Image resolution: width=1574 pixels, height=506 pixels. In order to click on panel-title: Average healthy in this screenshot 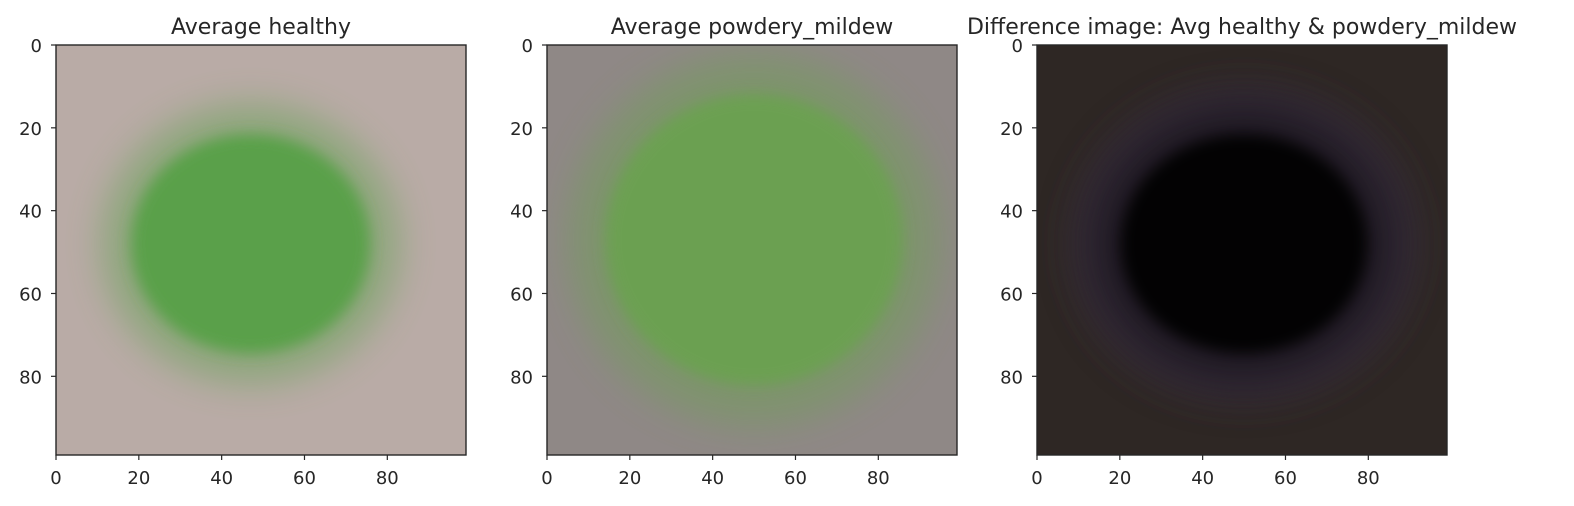, I will do `click(261, 27)`.